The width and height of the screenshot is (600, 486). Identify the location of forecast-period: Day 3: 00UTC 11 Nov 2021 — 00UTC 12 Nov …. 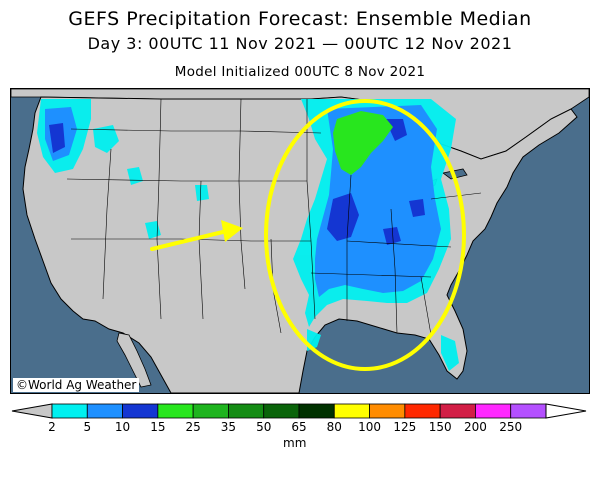
(300, 43).